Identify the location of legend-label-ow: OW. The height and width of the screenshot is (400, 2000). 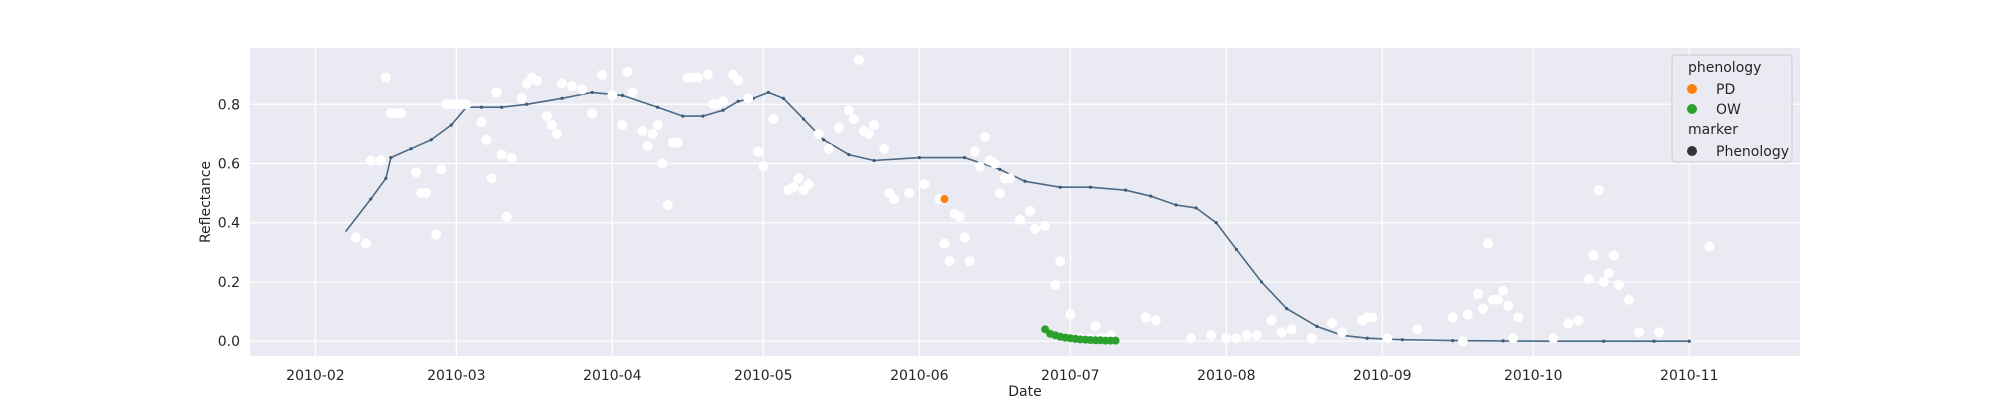
(1728, 110).